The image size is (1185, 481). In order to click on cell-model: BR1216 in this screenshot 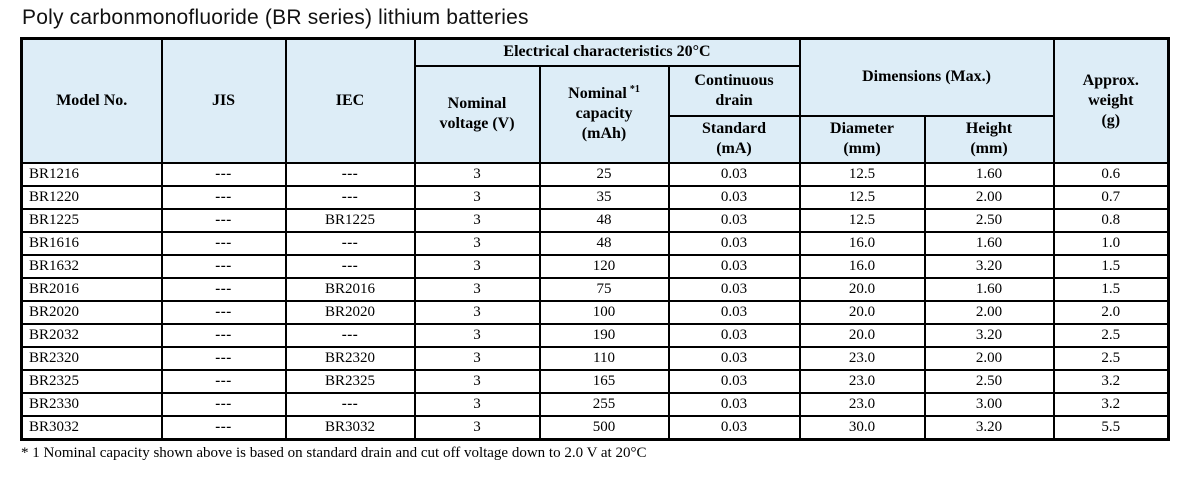, I will do `click(91, 174)`.